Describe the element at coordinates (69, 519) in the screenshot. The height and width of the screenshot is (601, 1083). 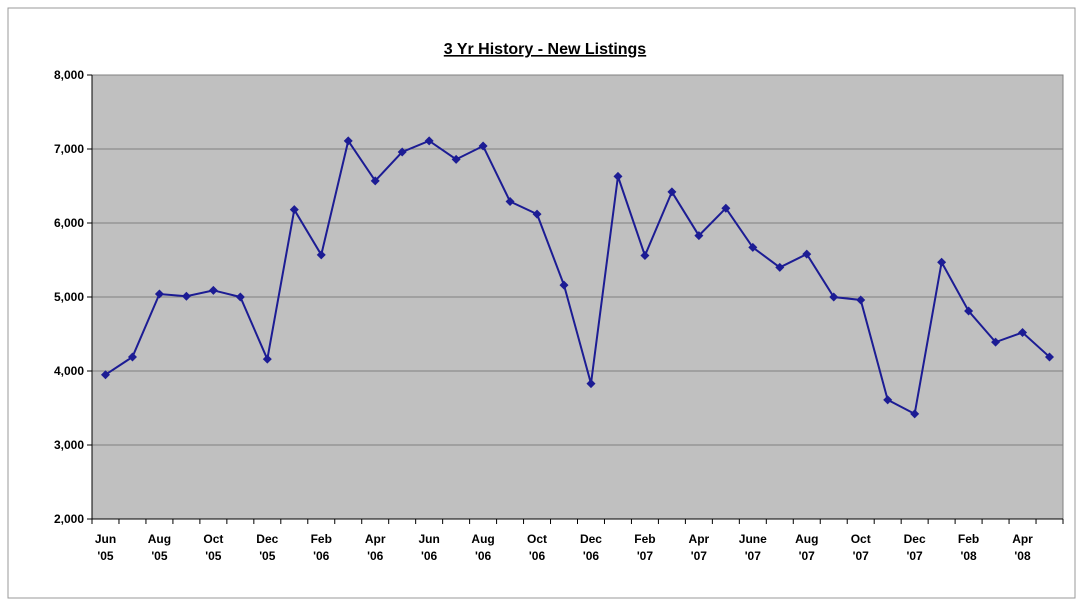
I see `y-tick-label: 2,000` at that location.